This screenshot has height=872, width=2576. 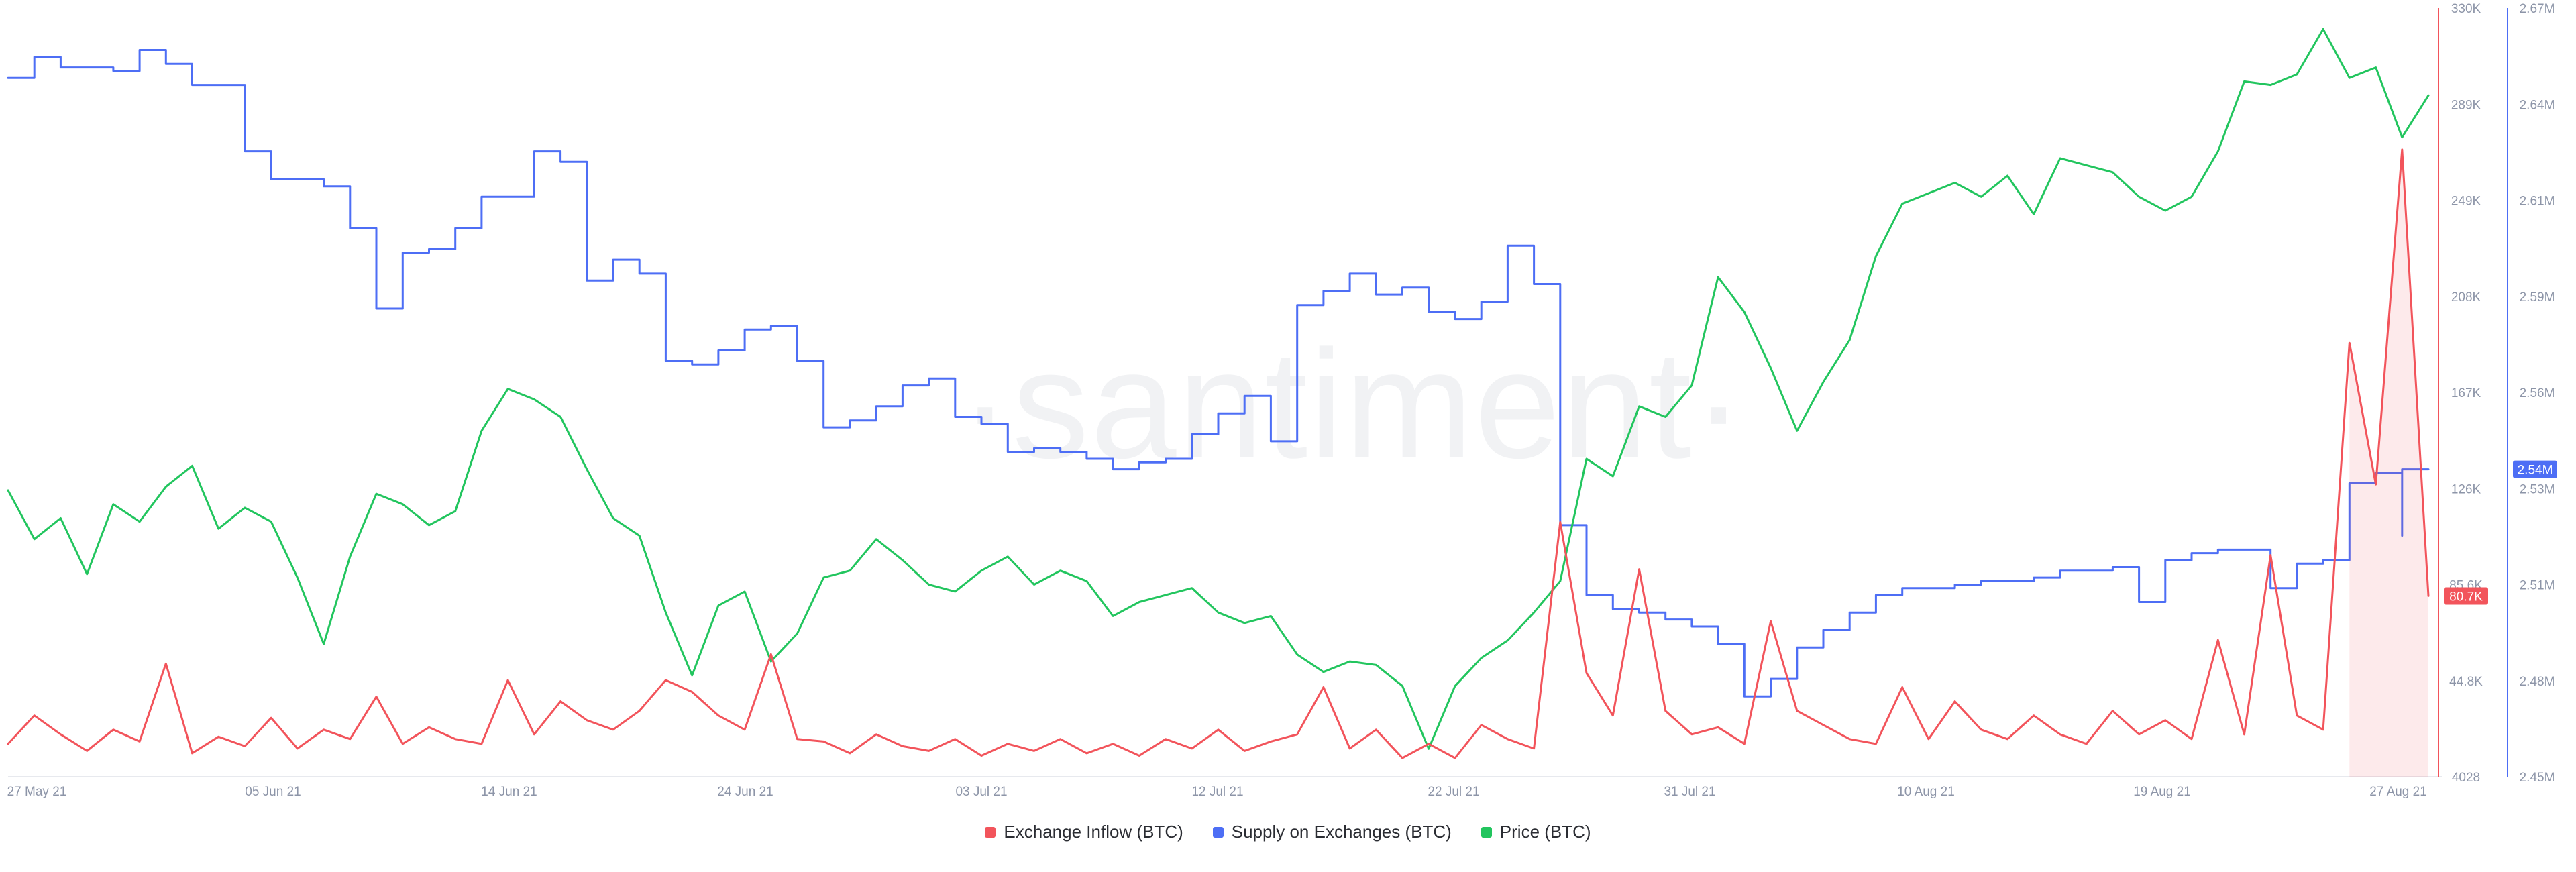 What do you see at coordinates (1689, 792) in the screenshot?
I see `x-tick-label: 31 Jul 21` at bounding box center [1689, 792].